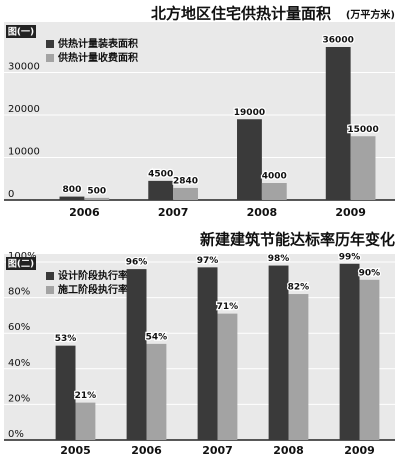 The image size is (400, 459). What do you see at coordinates (208, 261) in the screenshot?
I see `value-label: 97%` at bounding box center [208, 261].